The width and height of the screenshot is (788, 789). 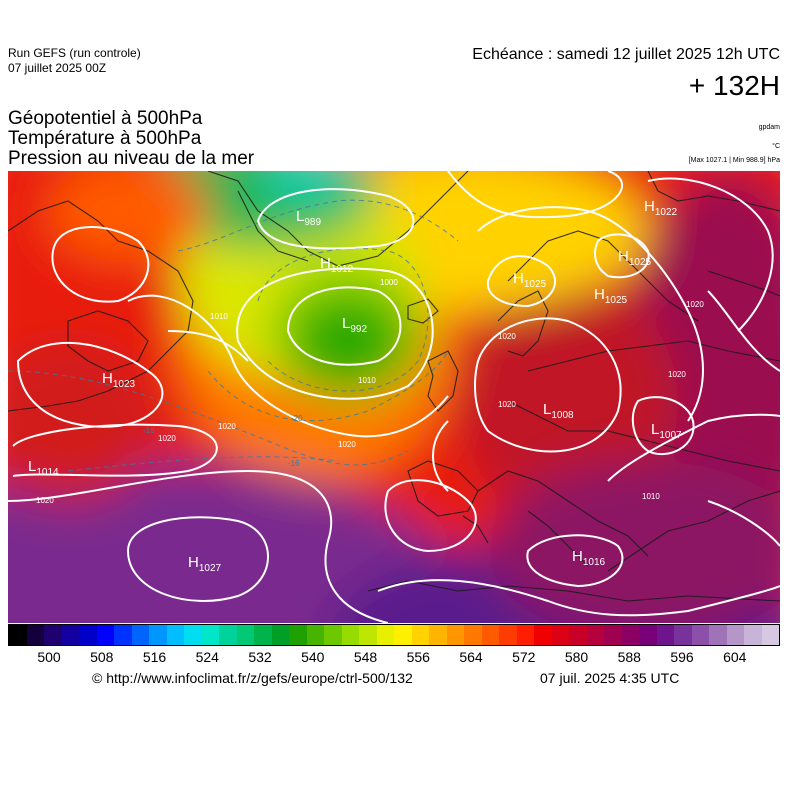 I want to click on pressure-center-h-1027: H1027, so click(x=205, y=564).